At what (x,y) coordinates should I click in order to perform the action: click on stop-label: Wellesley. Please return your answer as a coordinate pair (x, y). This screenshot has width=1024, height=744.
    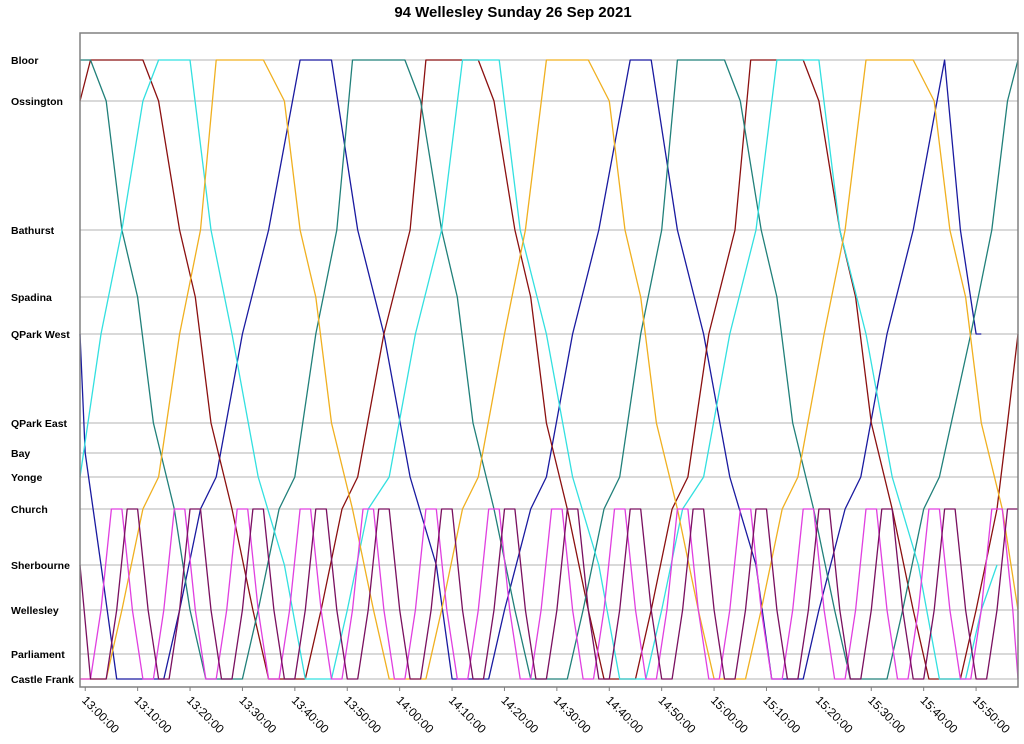
    Looking at the image, I should click on (35, 611).